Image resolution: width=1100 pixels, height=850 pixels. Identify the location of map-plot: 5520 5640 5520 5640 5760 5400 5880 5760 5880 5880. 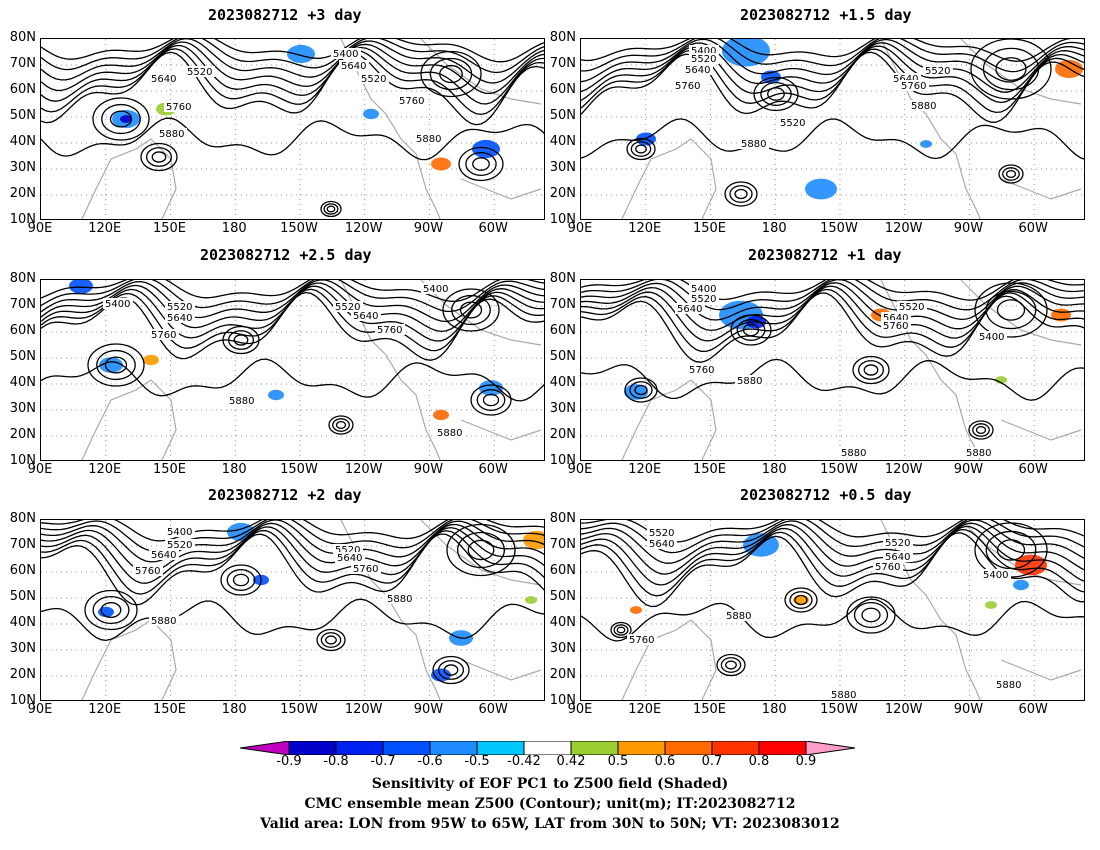
(832, 610).